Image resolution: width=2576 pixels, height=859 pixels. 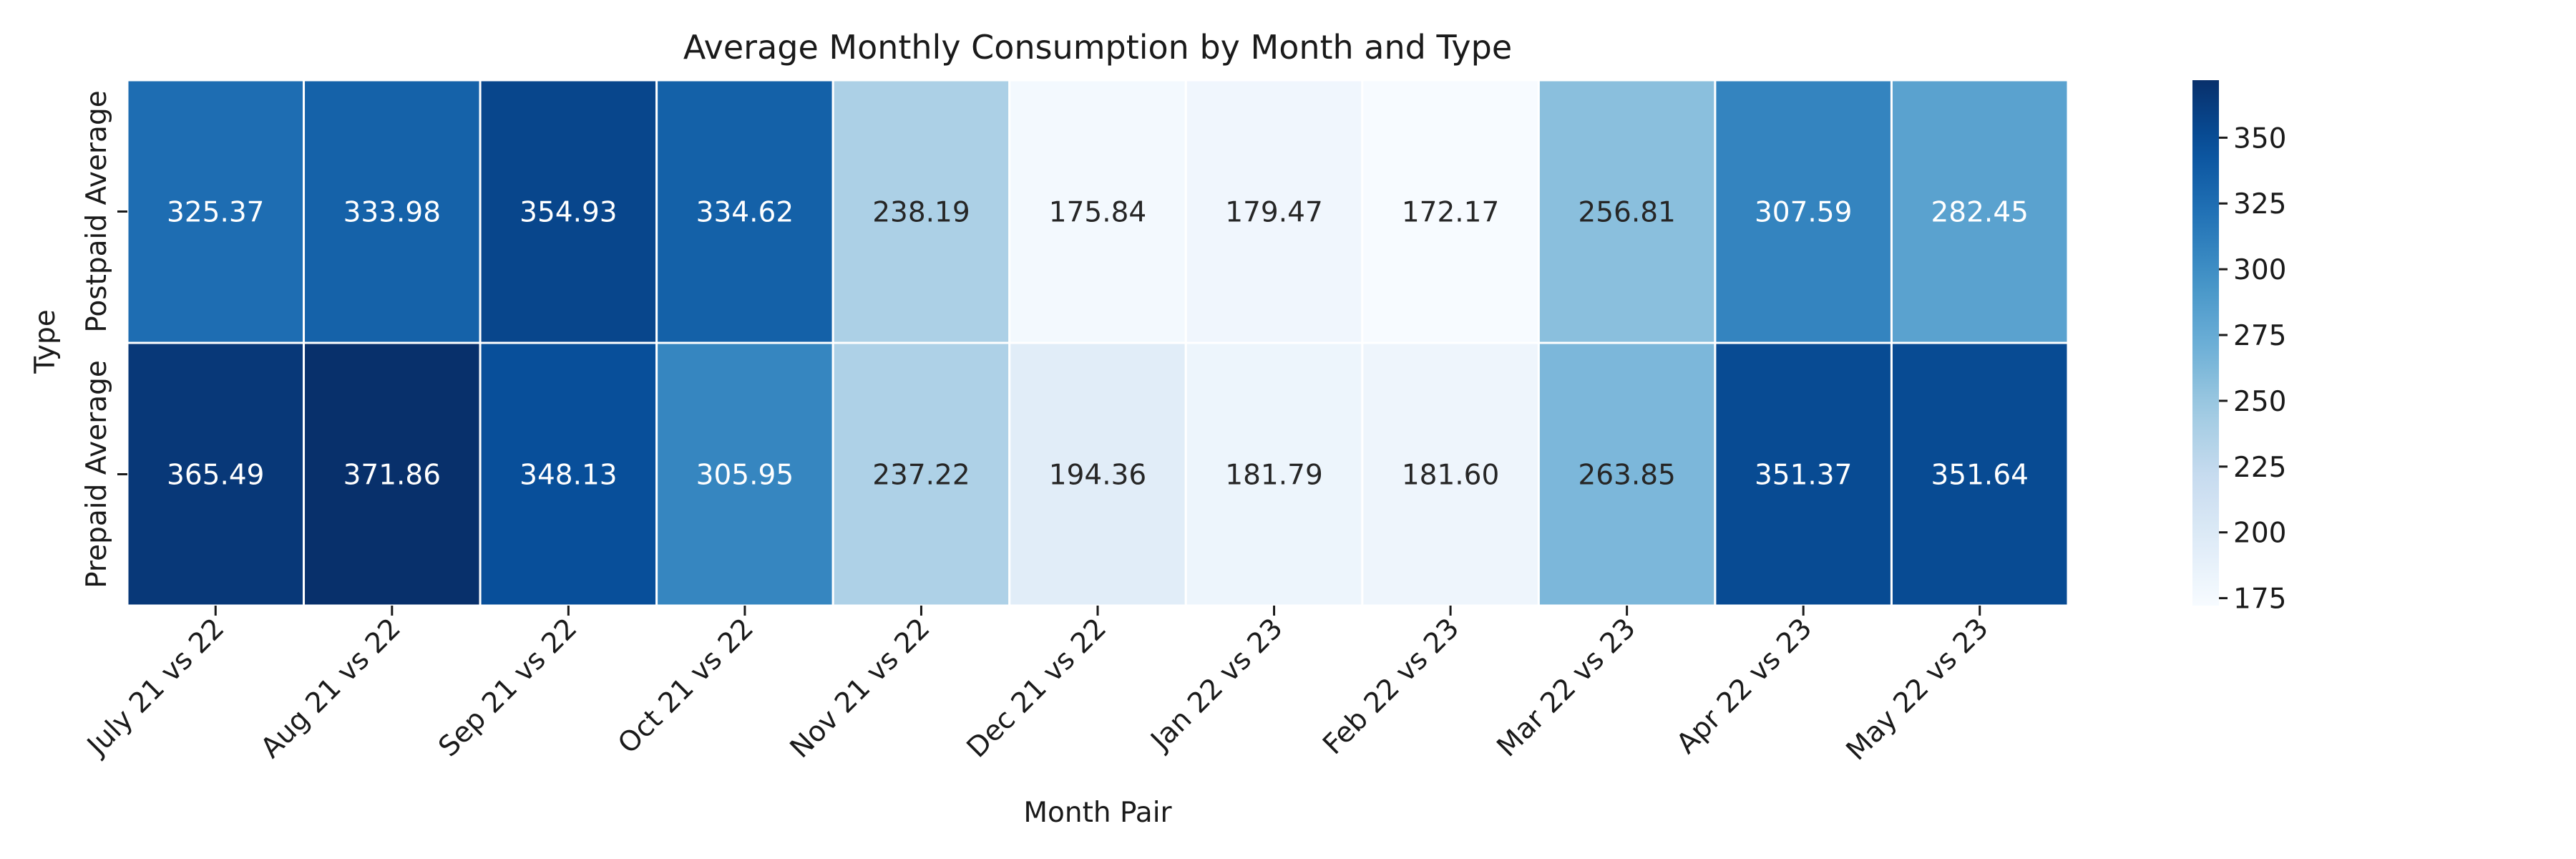 What do you see at coordinates (860, 688) in the screenshot?
I see `x-tick-label: Nov 21 vs 22` at bounding box center [860, 688].